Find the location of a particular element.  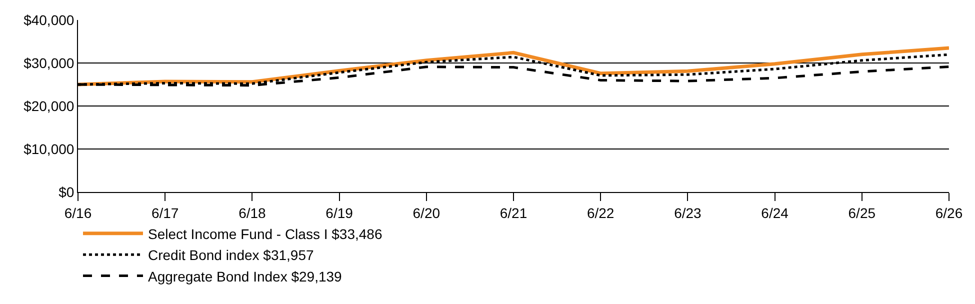

x-tick-label: 6/16 is located at coordinates (78, 212).